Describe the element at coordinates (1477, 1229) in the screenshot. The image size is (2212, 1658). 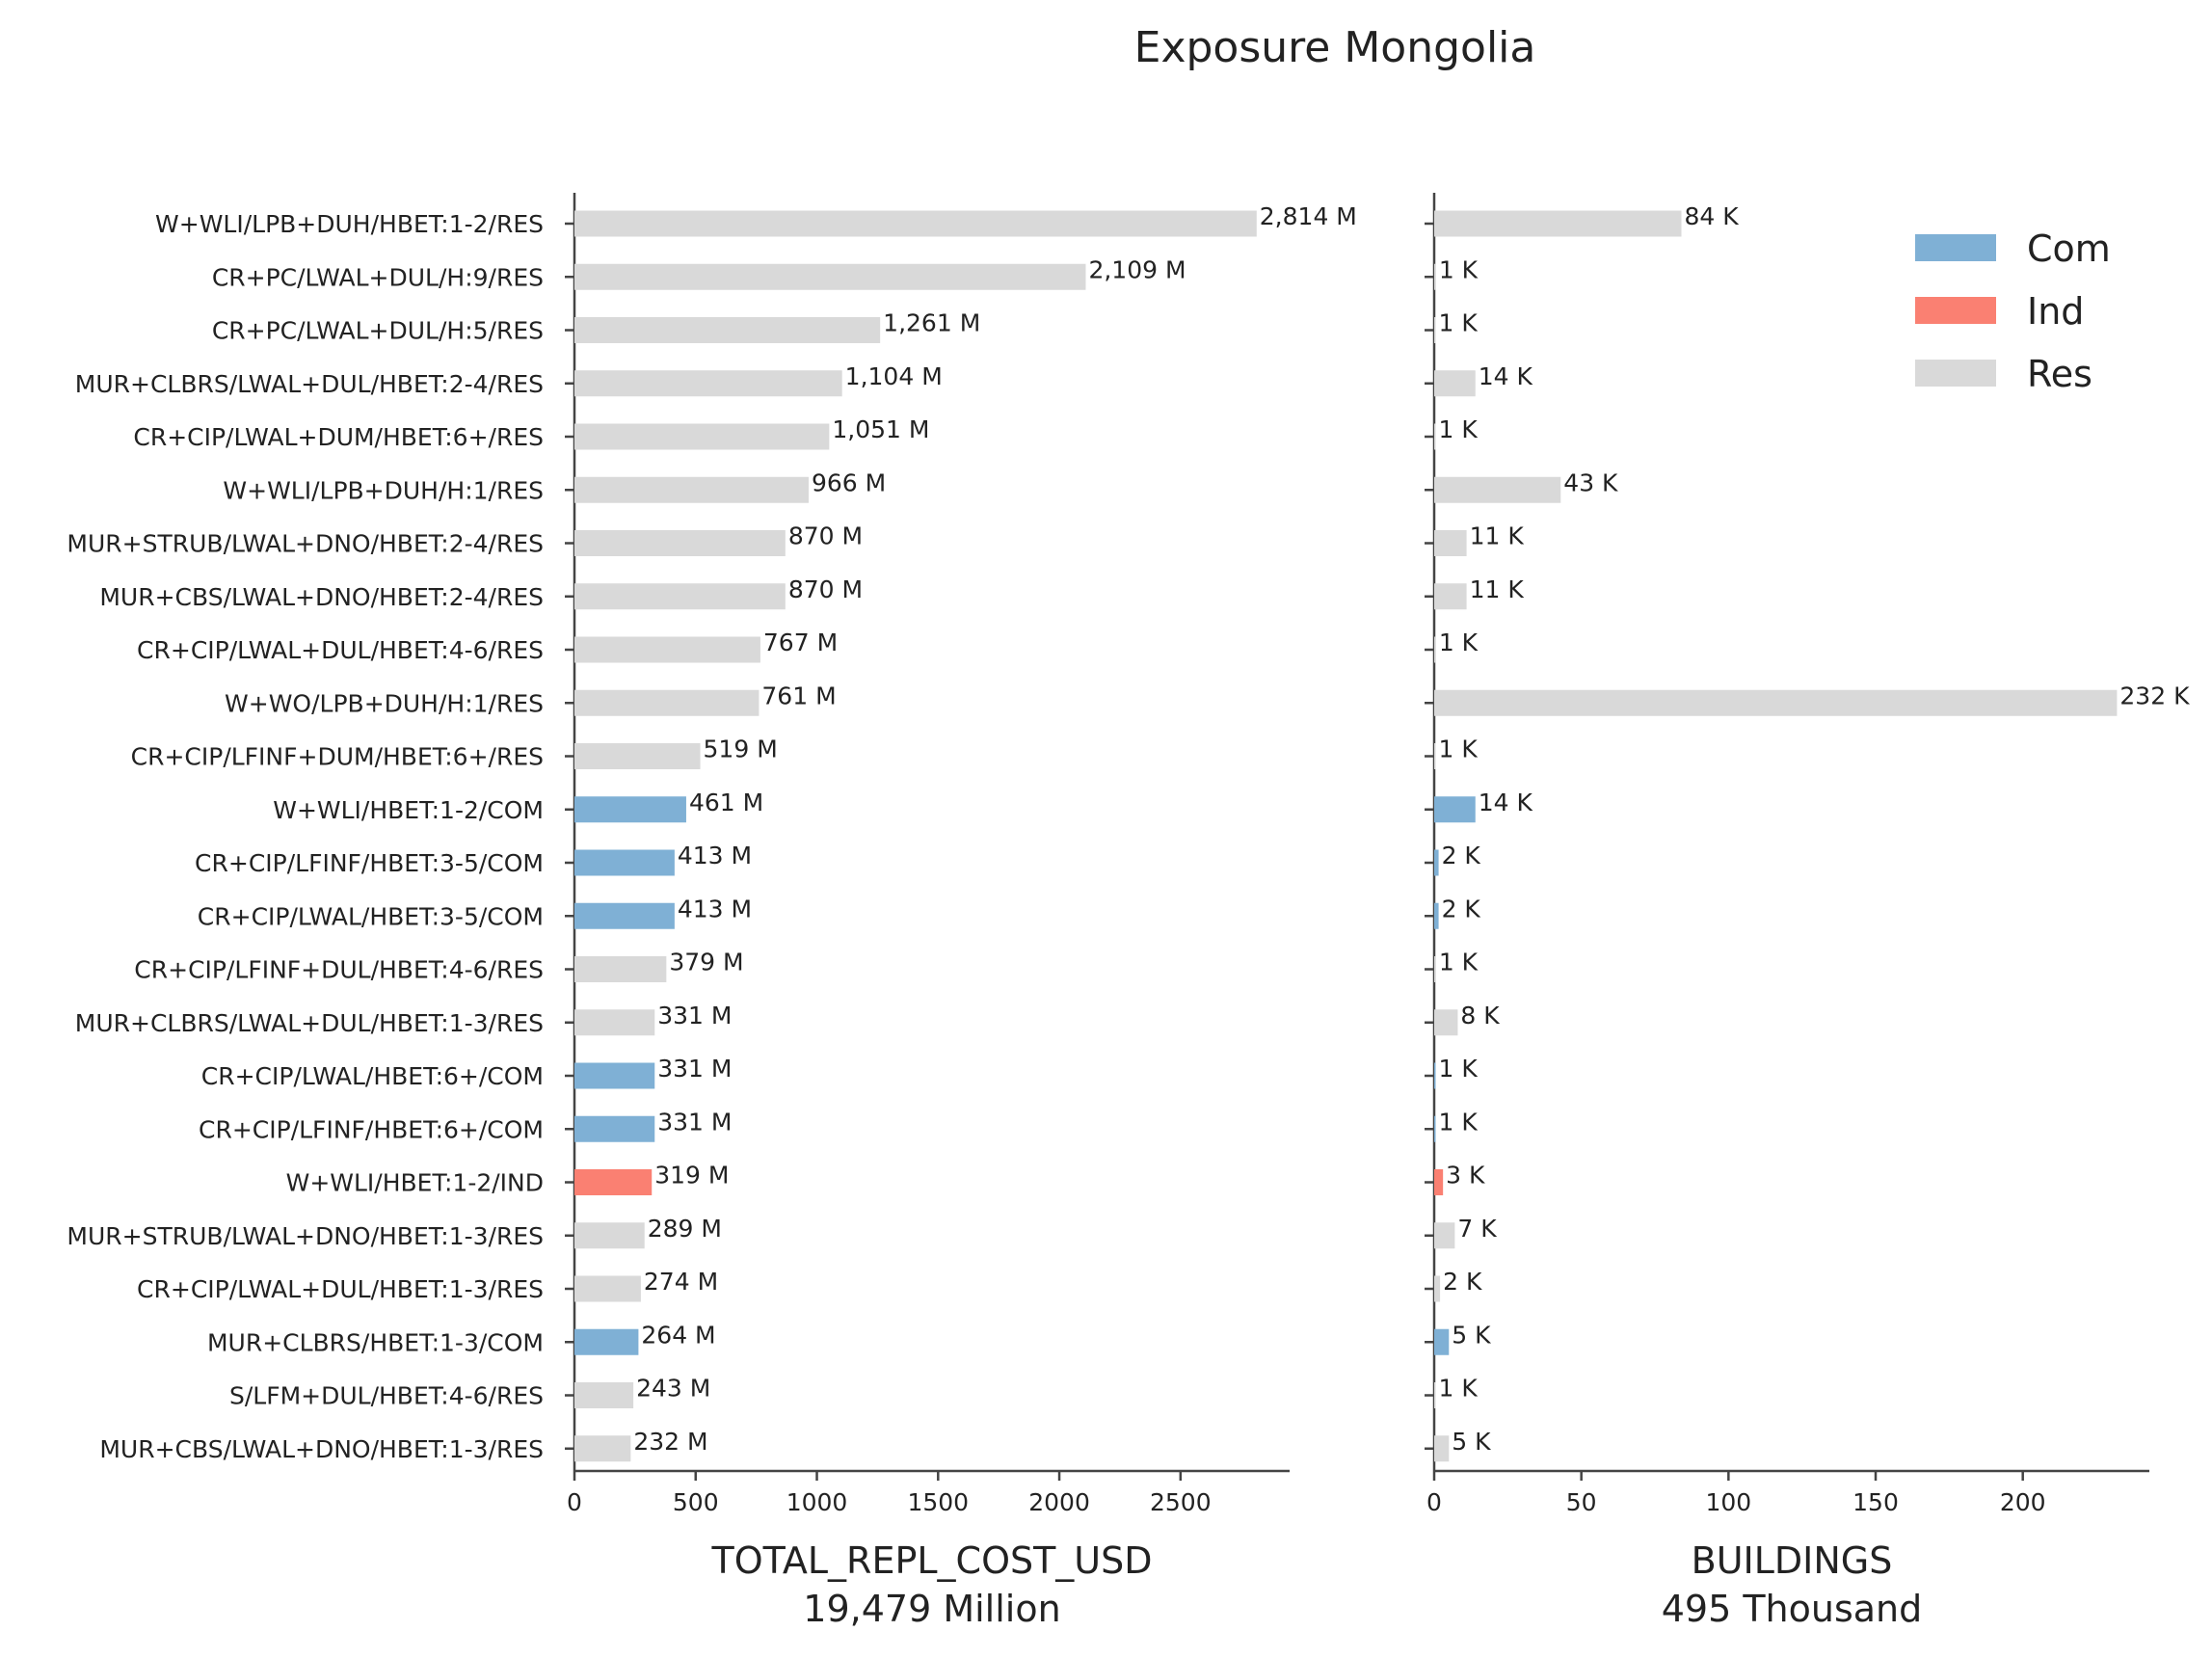
I see `data-label: 7 K` at that location.